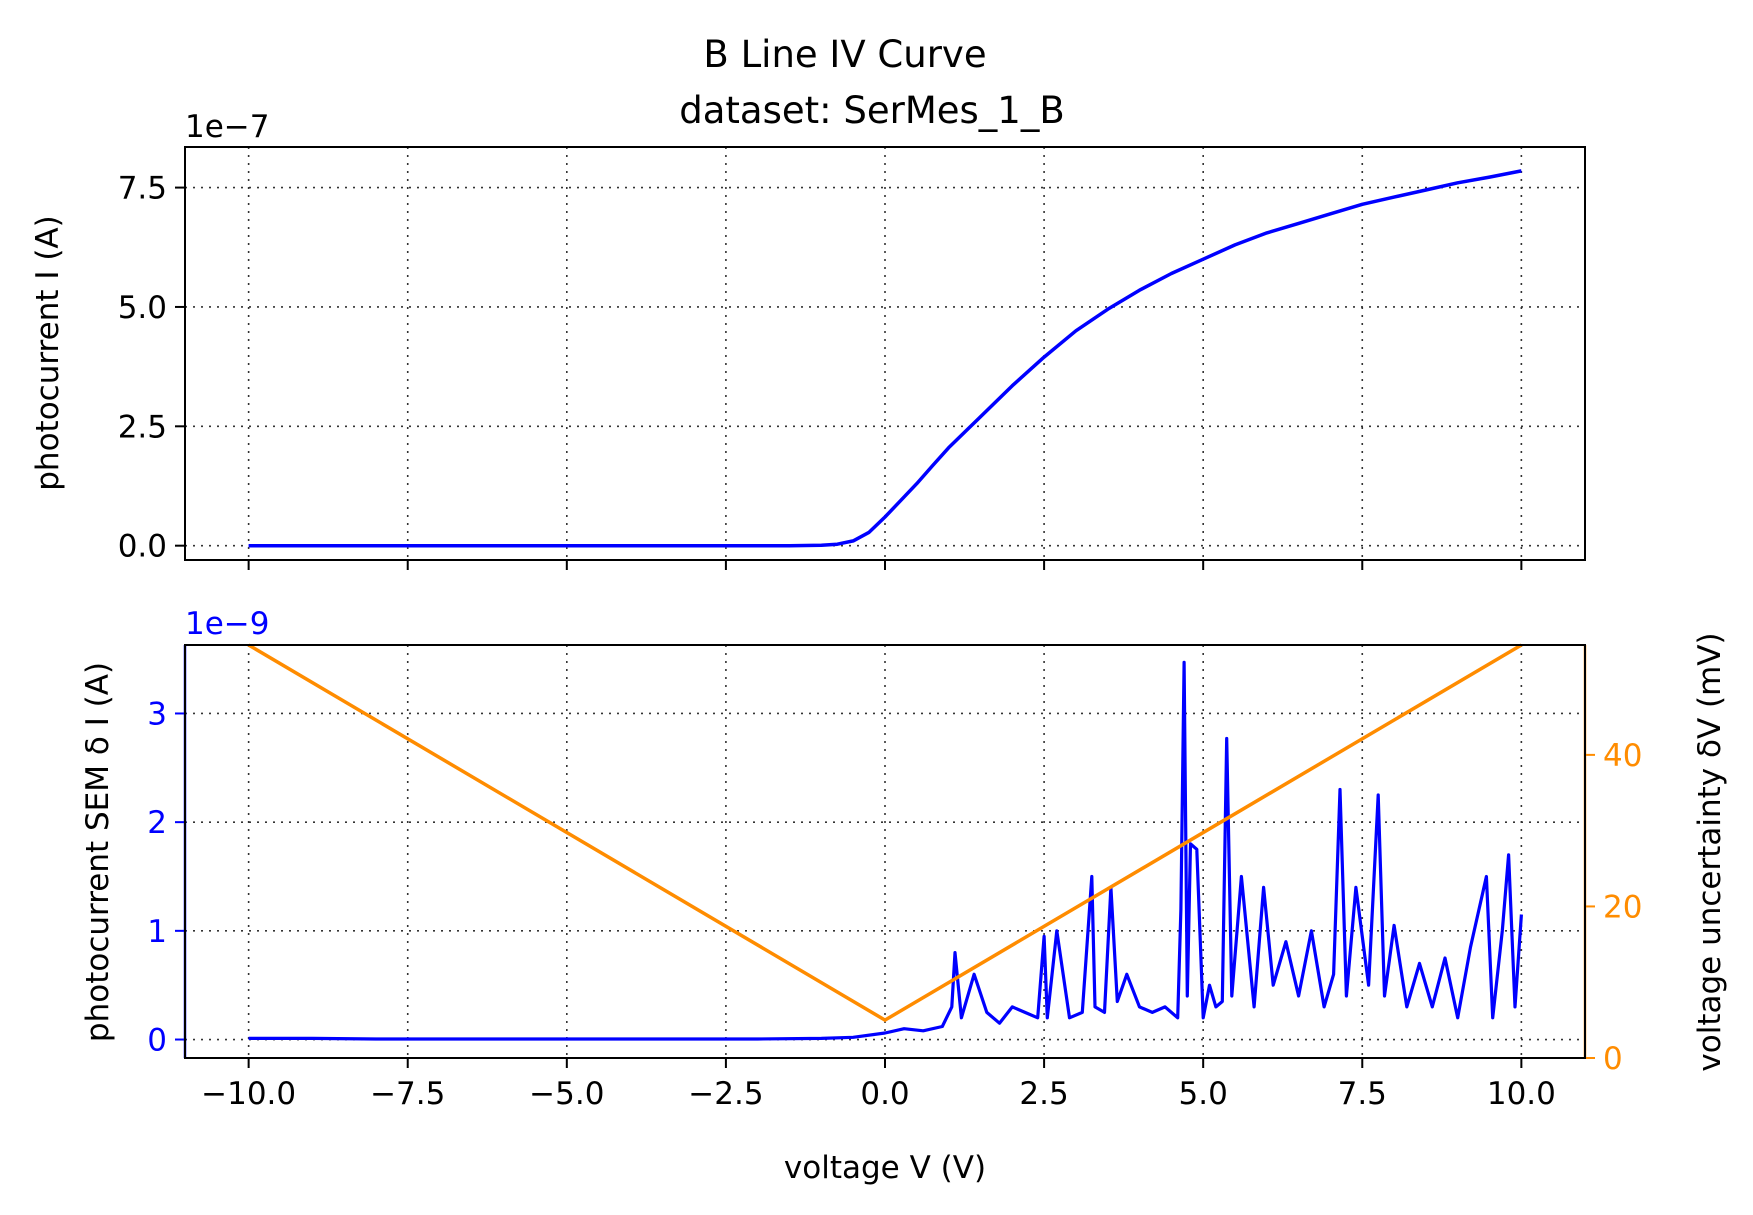  What do you see at coordinates (142, 547) in the screenshot?
I see `top-y-tick-label: 0.0` at bounding box center [142, 547].